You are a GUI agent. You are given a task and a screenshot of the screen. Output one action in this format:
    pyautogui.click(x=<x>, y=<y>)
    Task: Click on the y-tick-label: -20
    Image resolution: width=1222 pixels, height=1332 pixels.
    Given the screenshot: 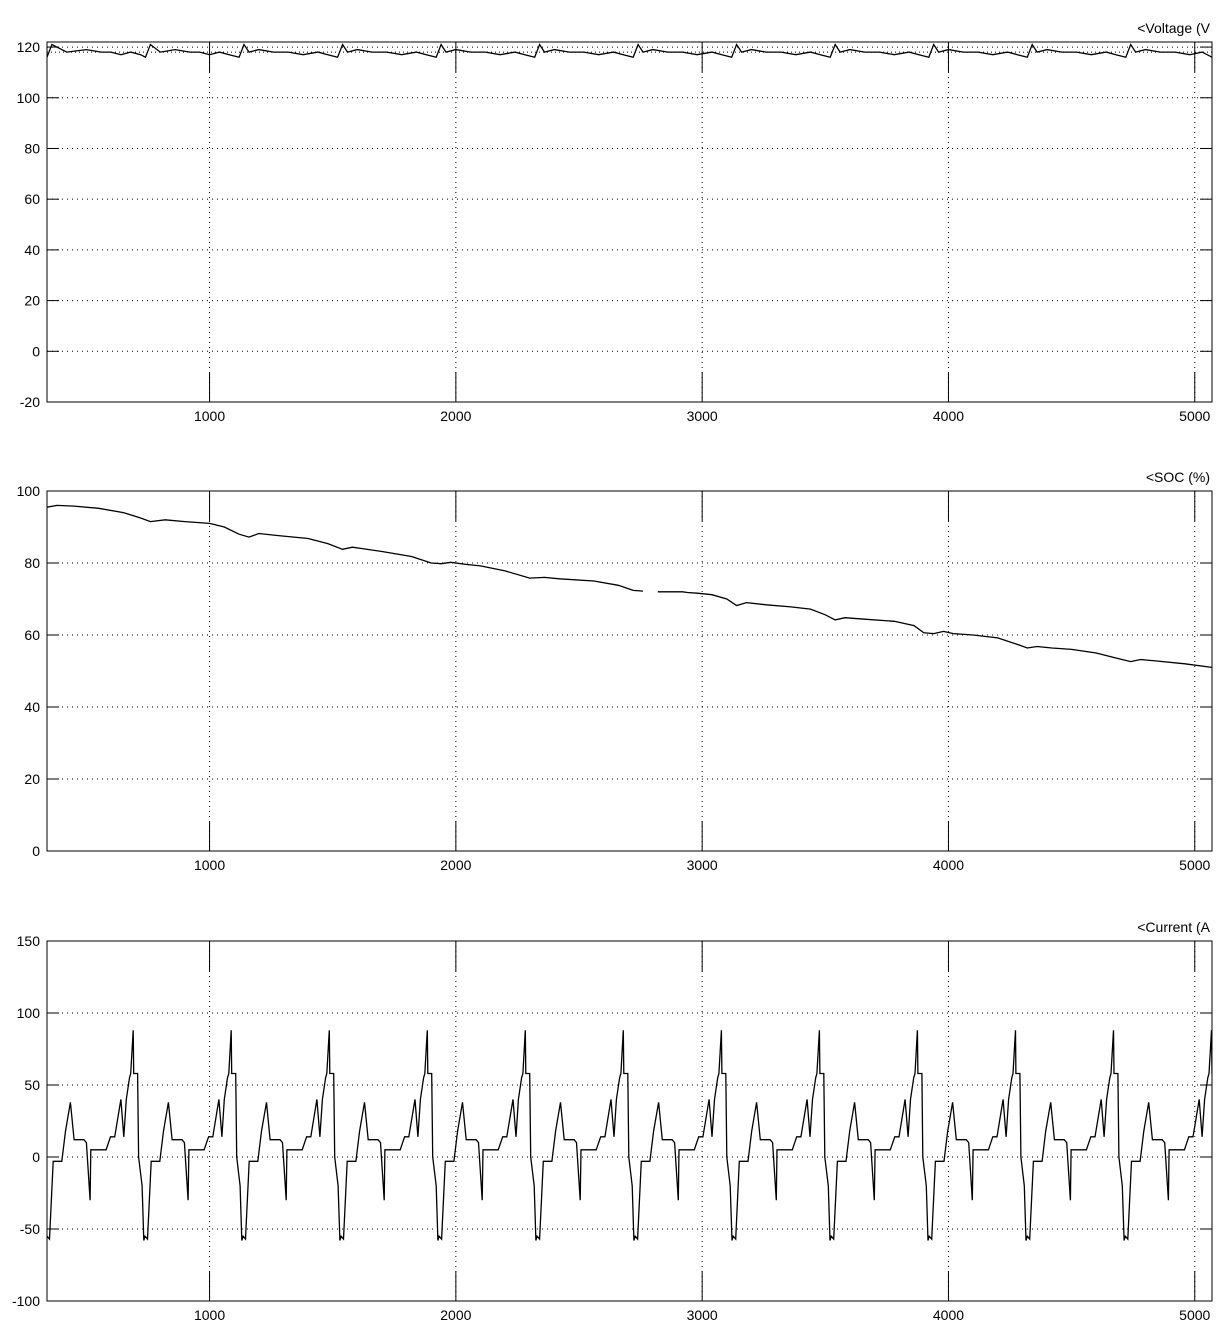 What is the action you would take?
    pyautogui.click(x=30, y=402)
    